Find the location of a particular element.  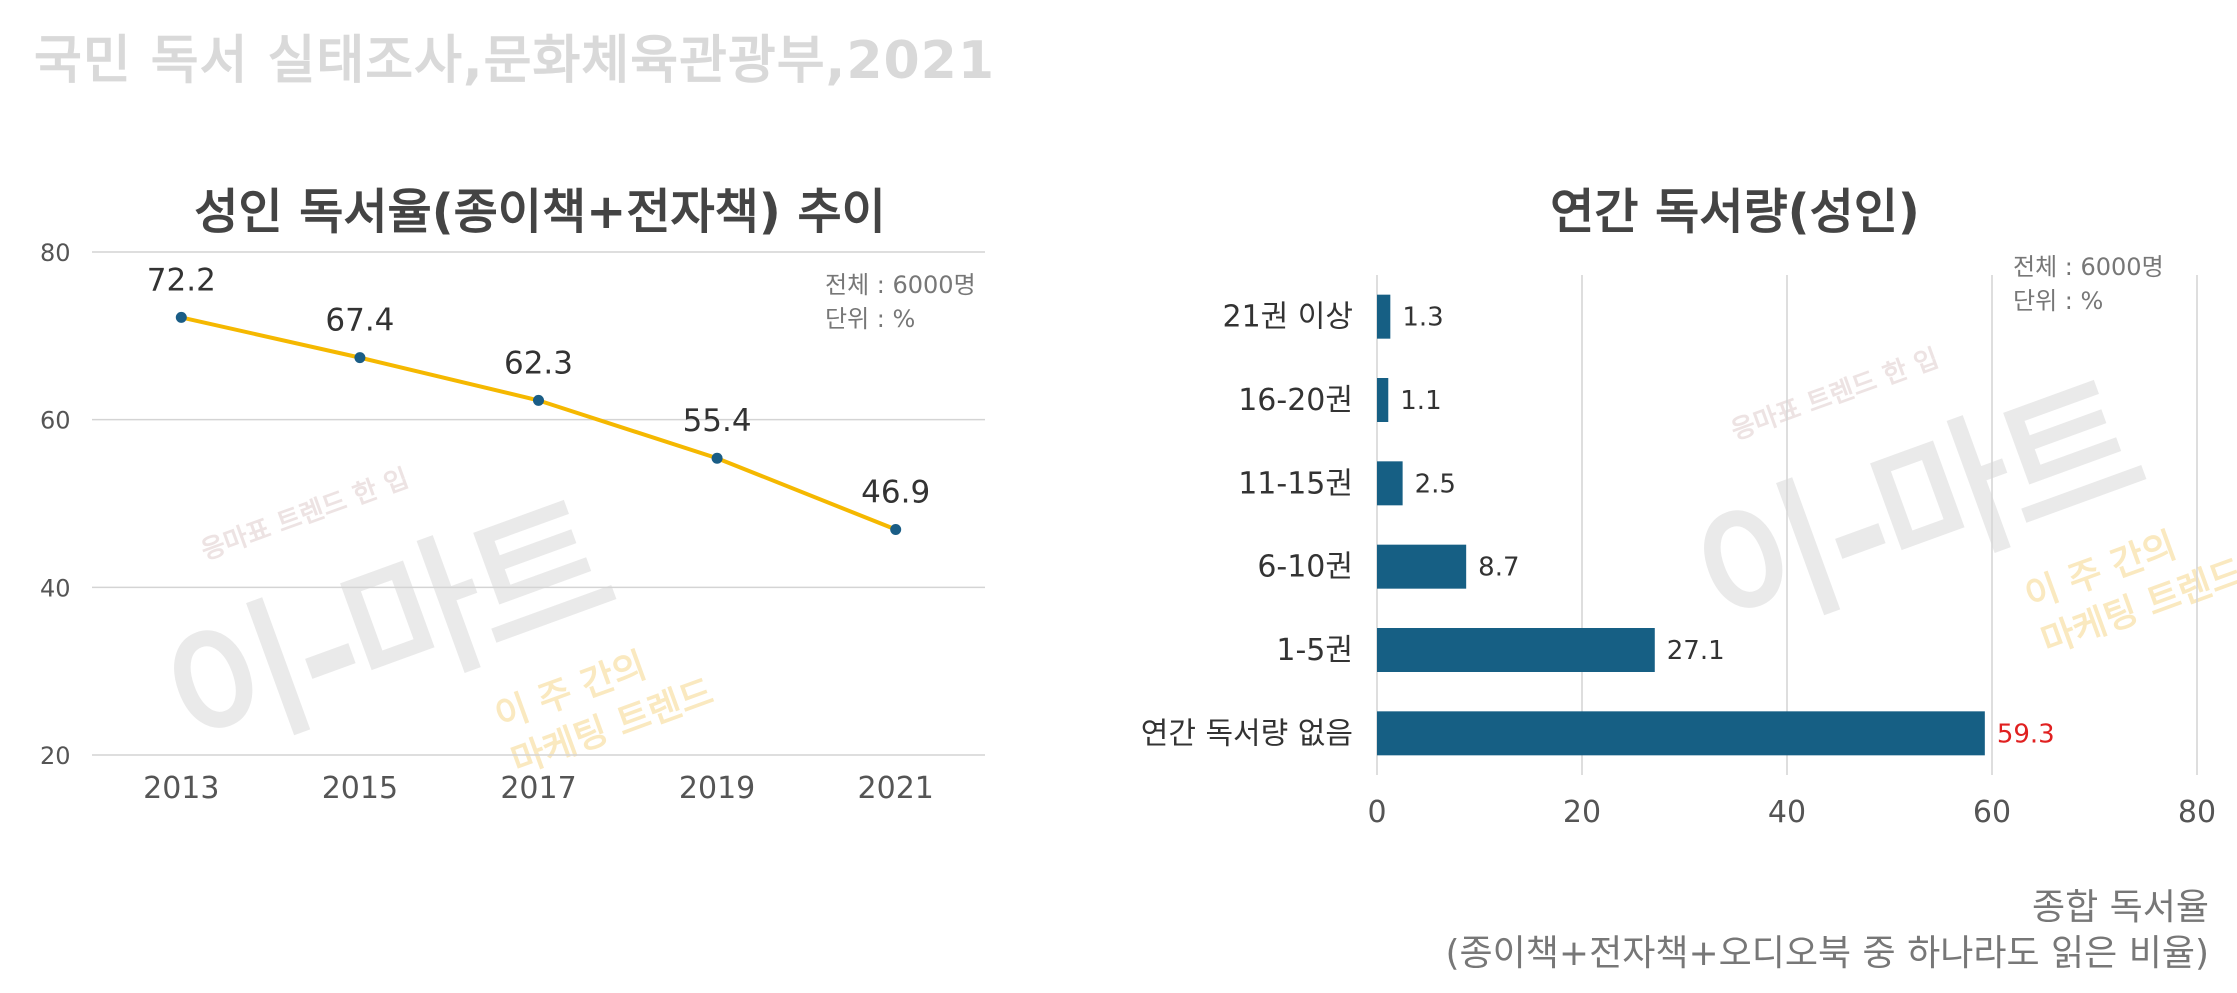

bar-chart-note: 전체 : 6000명 단위 : % is located at coordinates (2088, 284).